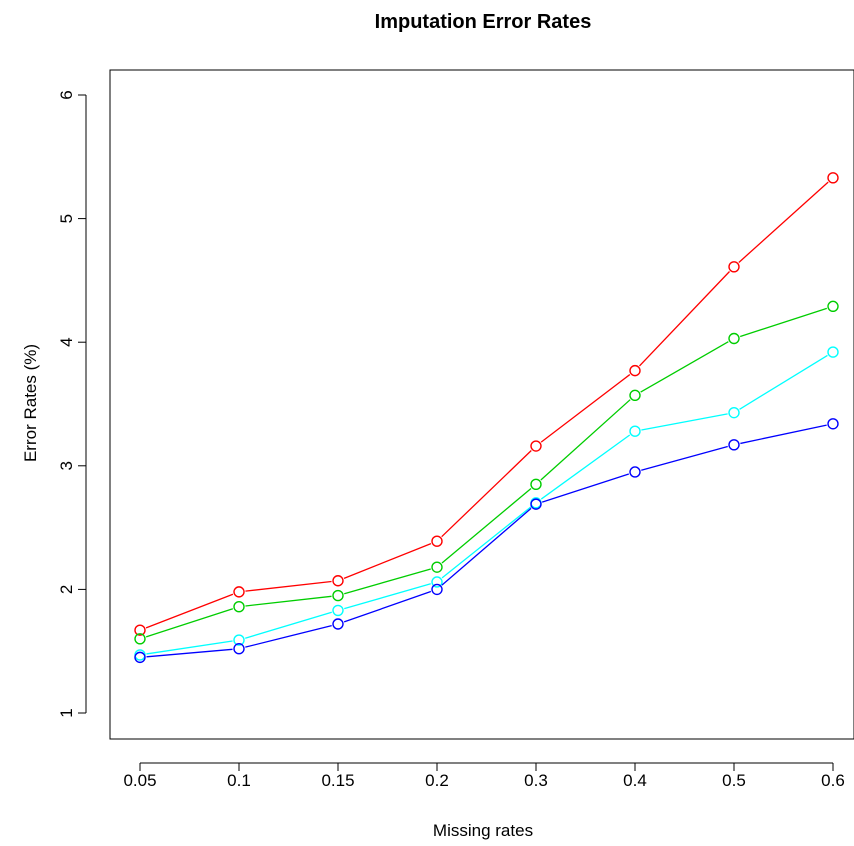  I want to click on chart-title: Imputation Error Rates, so click(483, 22).